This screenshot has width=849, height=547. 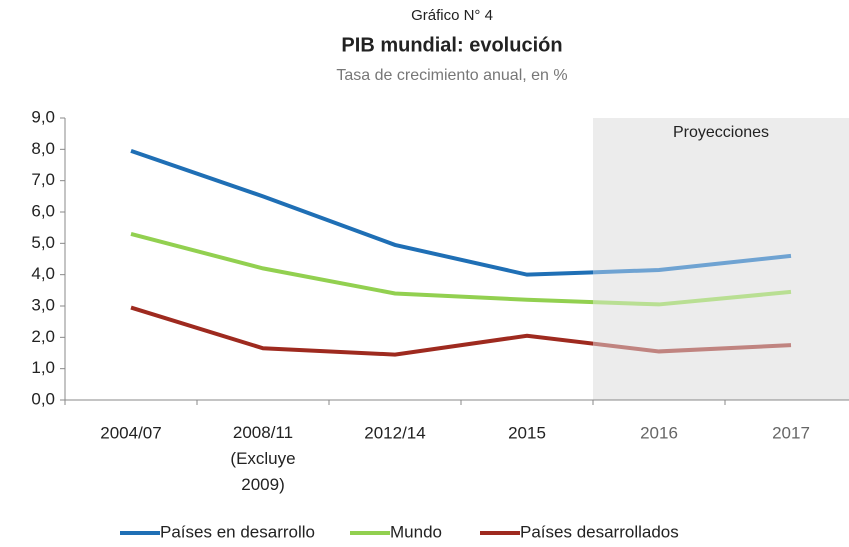 What do you see at coordinates (43, 367) in the screenshot?
I see `y-tick-label: 1,0` at bounding box center [43, 367].